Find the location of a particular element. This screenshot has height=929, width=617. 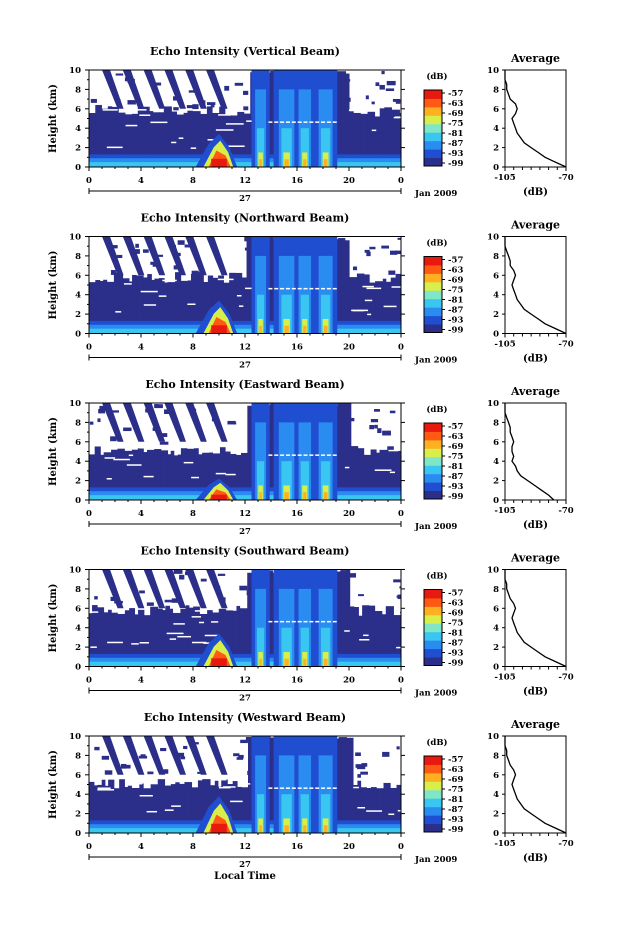

x-tick-label: 16 is located at coordinates (297, 514).